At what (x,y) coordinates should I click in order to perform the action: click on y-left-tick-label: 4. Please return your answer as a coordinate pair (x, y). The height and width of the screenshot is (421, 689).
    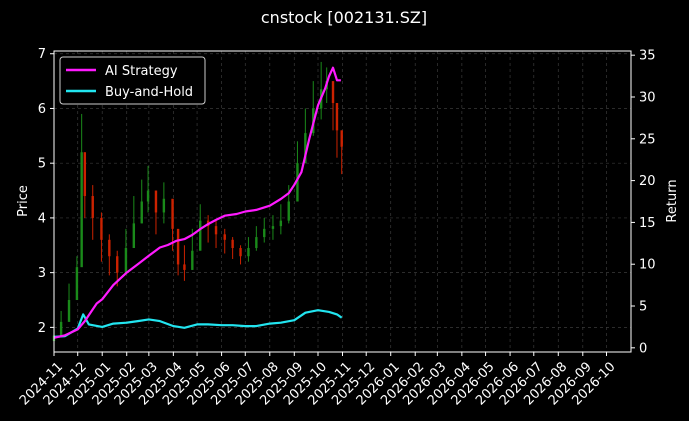
    Looking at the image, I should click on (42, 218).